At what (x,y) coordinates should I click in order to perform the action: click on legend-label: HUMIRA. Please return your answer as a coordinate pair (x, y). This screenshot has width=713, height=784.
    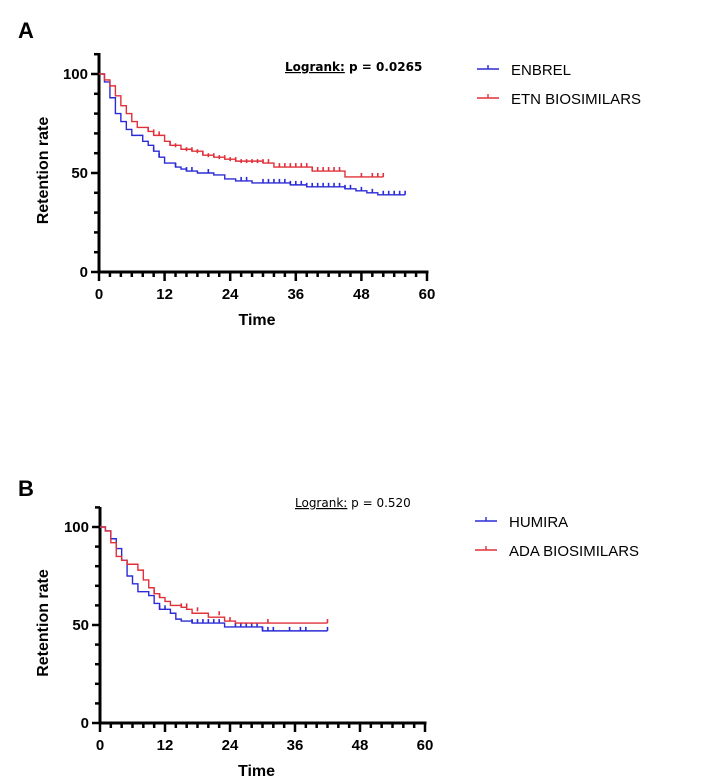
    Looking at the image, I should click on (538, 522).